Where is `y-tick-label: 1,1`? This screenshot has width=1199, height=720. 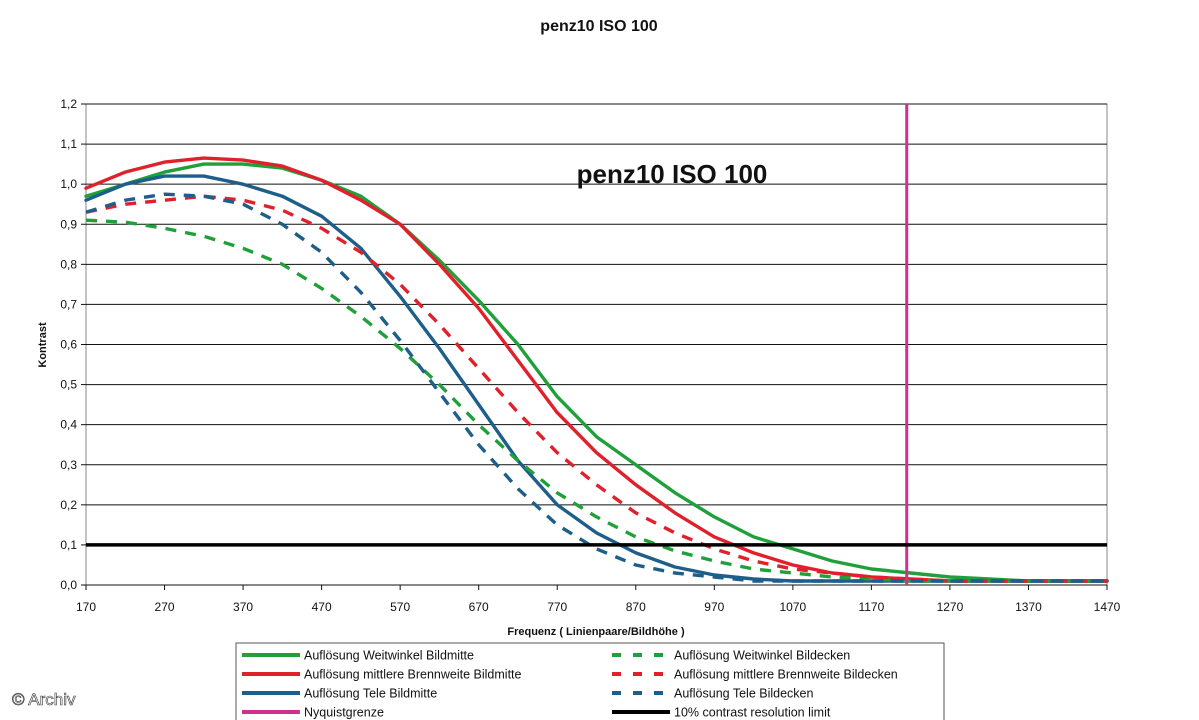 y-tick-label: 1,1 is located at coordinates (68, 144).